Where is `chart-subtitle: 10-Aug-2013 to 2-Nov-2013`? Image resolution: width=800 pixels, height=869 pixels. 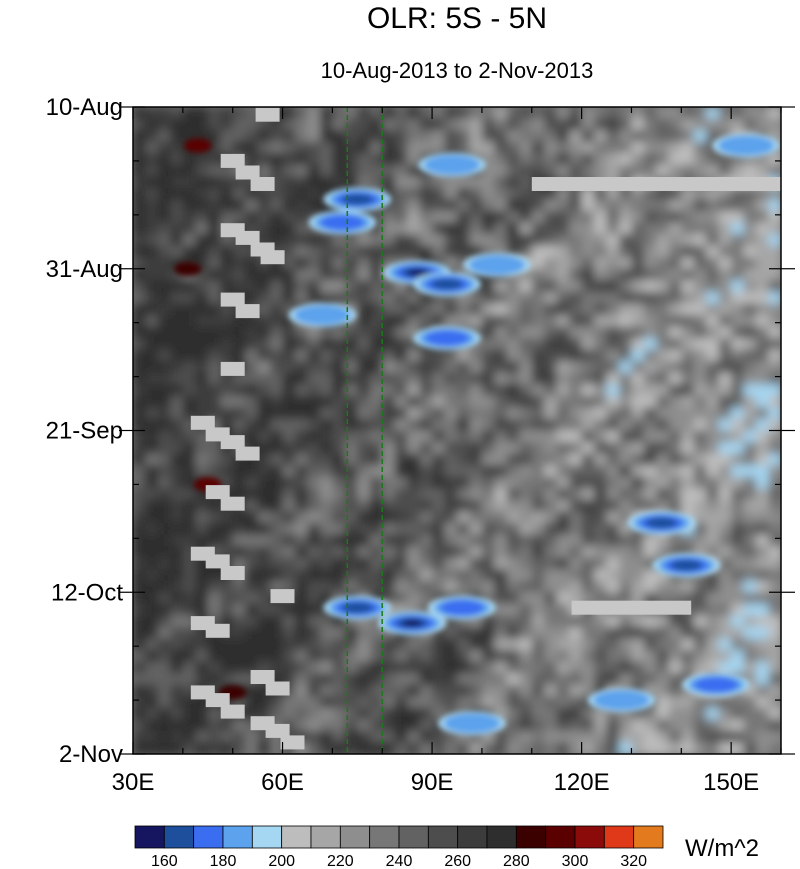
chart-subtitle: 10-Aug-2013 to 2-Nov-2013 is located at coordinates (457, 70).